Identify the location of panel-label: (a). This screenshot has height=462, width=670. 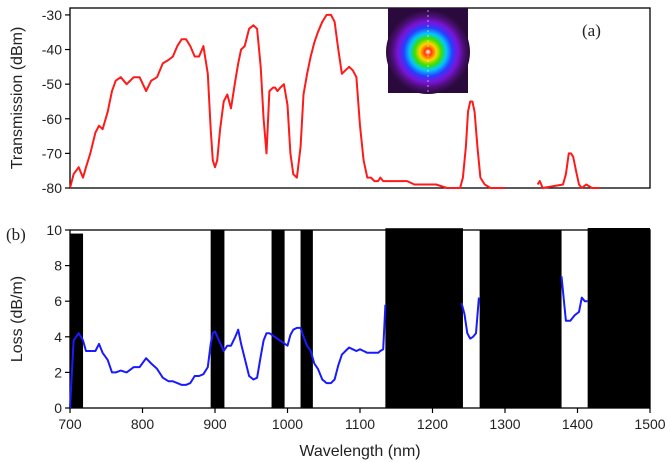
(591, 30).